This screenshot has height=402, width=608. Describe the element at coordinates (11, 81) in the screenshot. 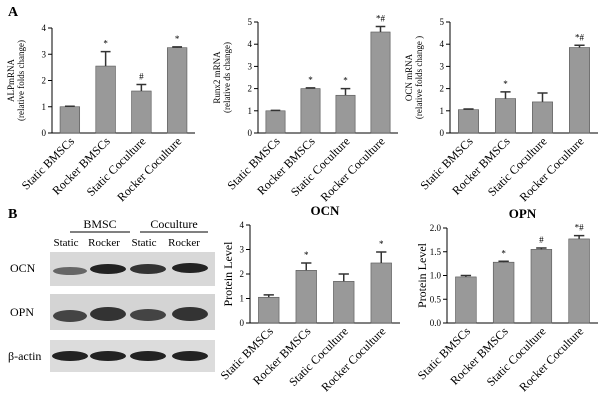

I see `y-axis-label: ALPmRNA` at that location.